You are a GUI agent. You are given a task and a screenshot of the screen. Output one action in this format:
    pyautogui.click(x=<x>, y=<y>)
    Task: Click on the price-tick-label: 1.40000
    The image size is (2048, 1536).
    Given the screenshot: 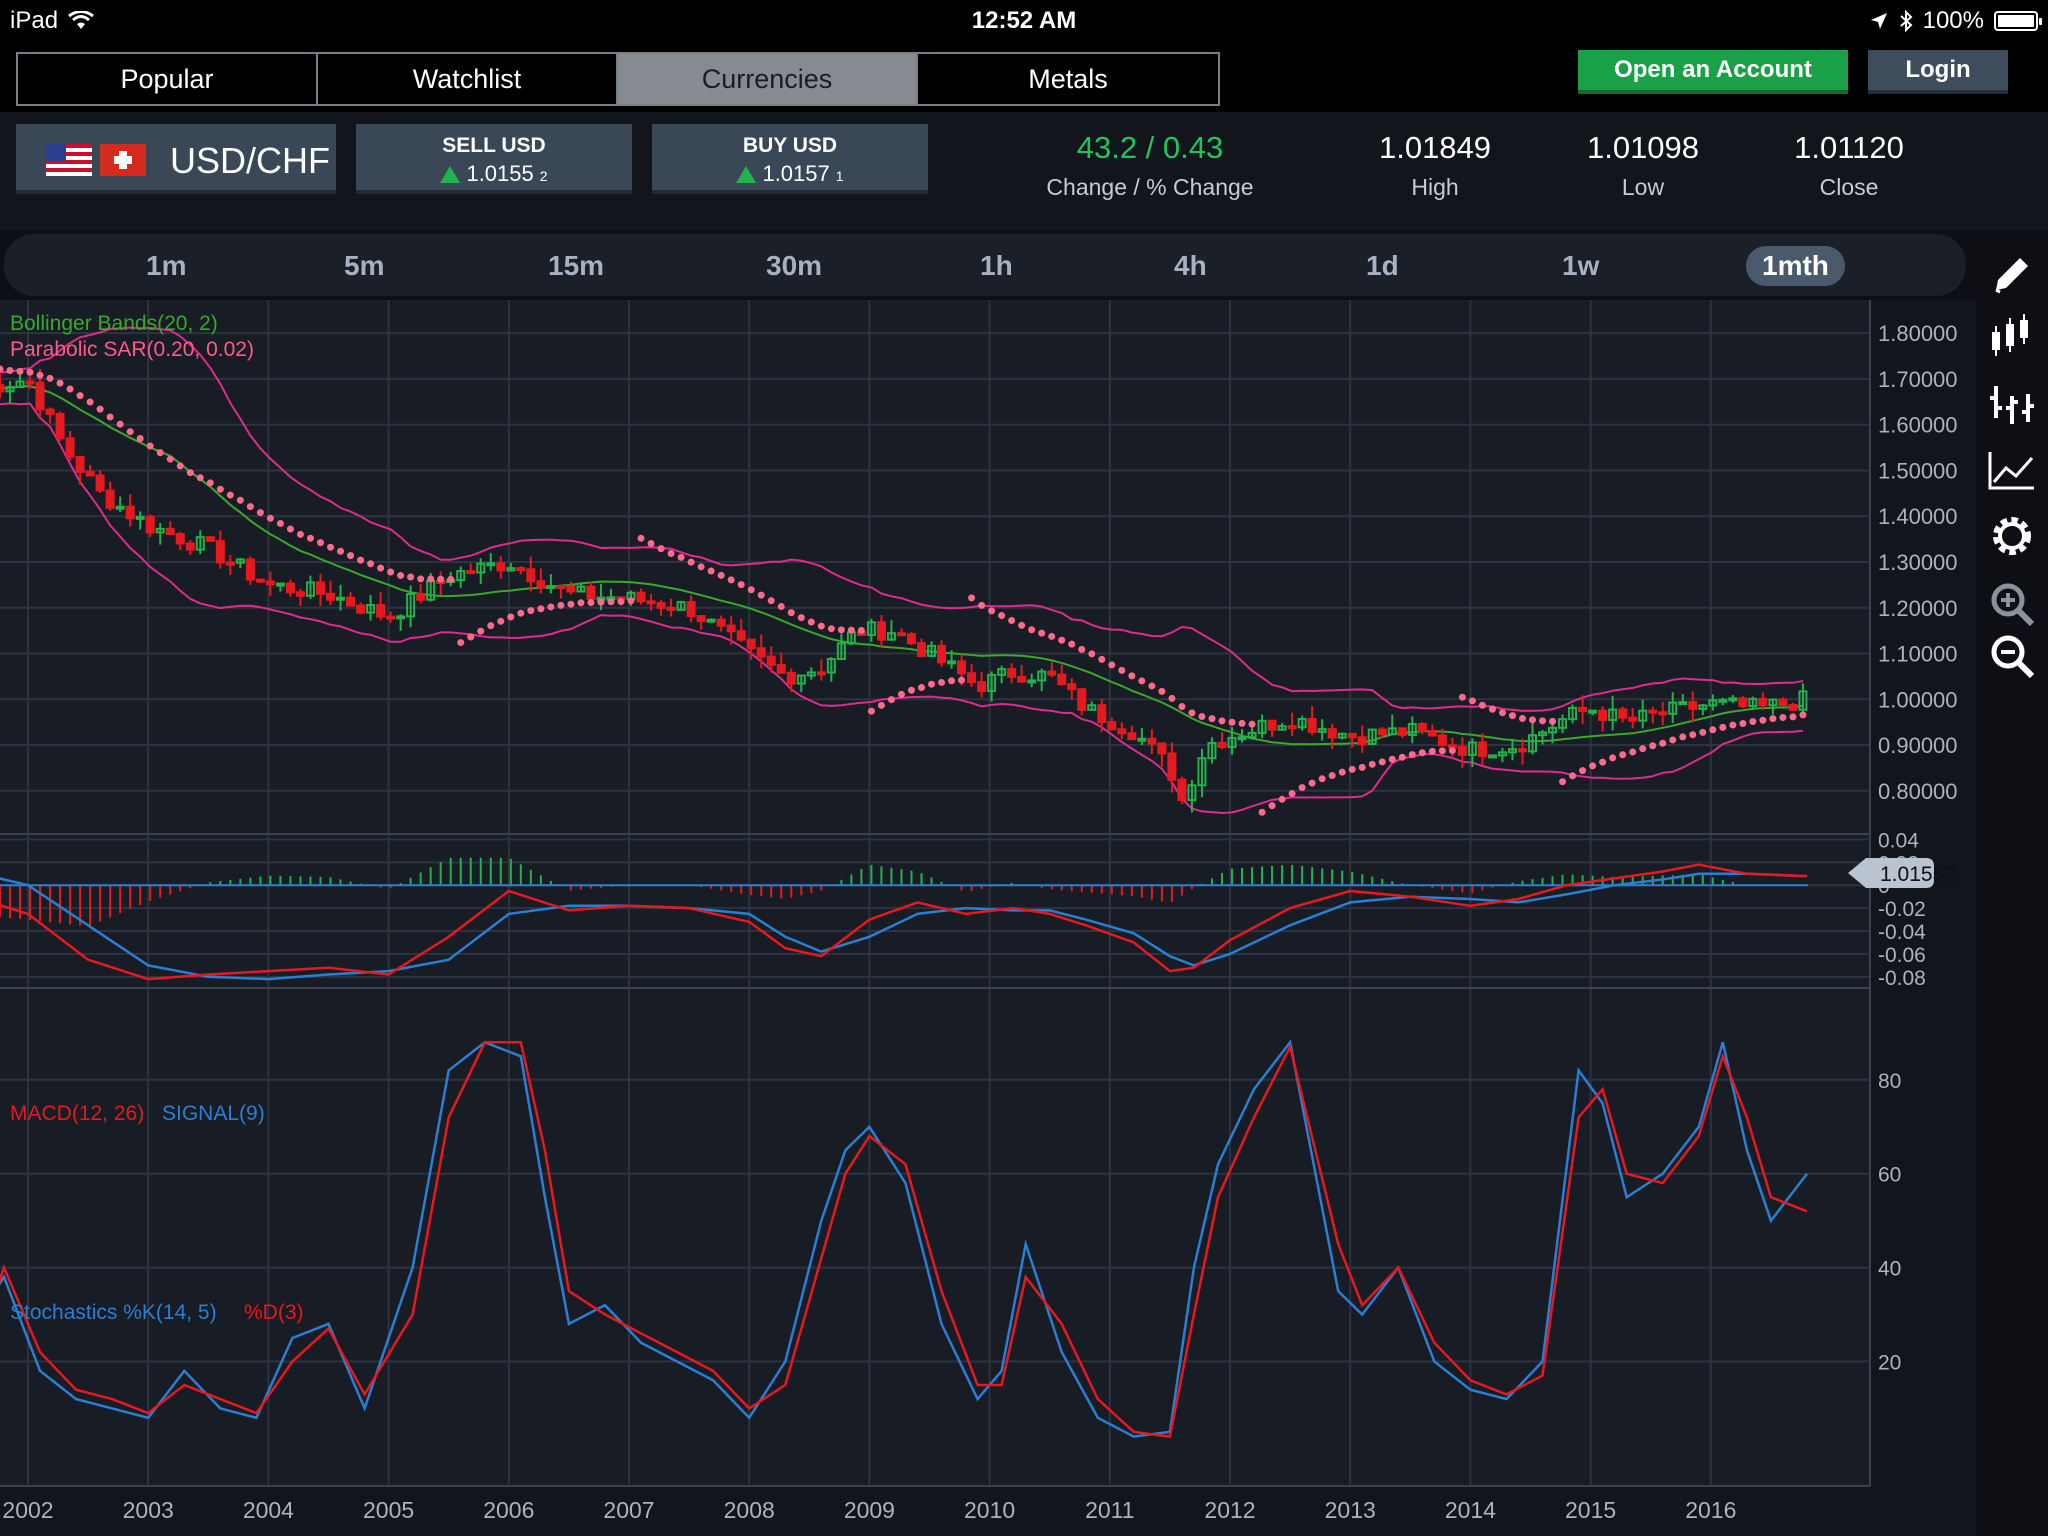 What is the action you would take?
    pyautogui.click(x=1918, y=516)
    